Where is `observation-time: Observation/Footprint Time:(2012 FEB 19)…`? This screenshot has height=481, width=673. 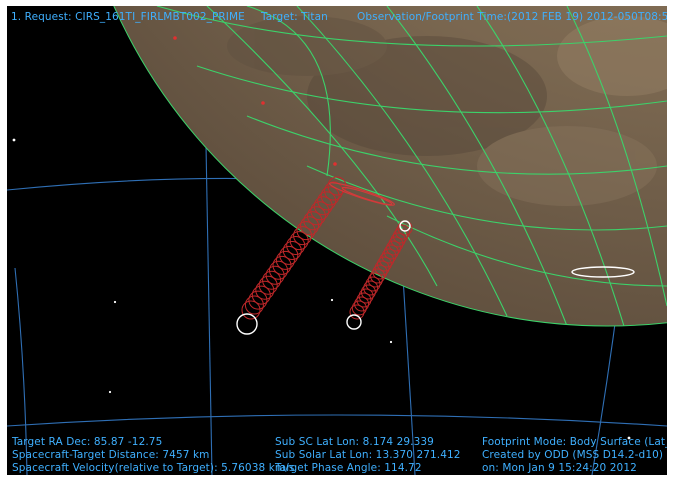
observation-time: Observation/Footprint Time:(2012 FEB 19)… is located at coordinates (512, 17).